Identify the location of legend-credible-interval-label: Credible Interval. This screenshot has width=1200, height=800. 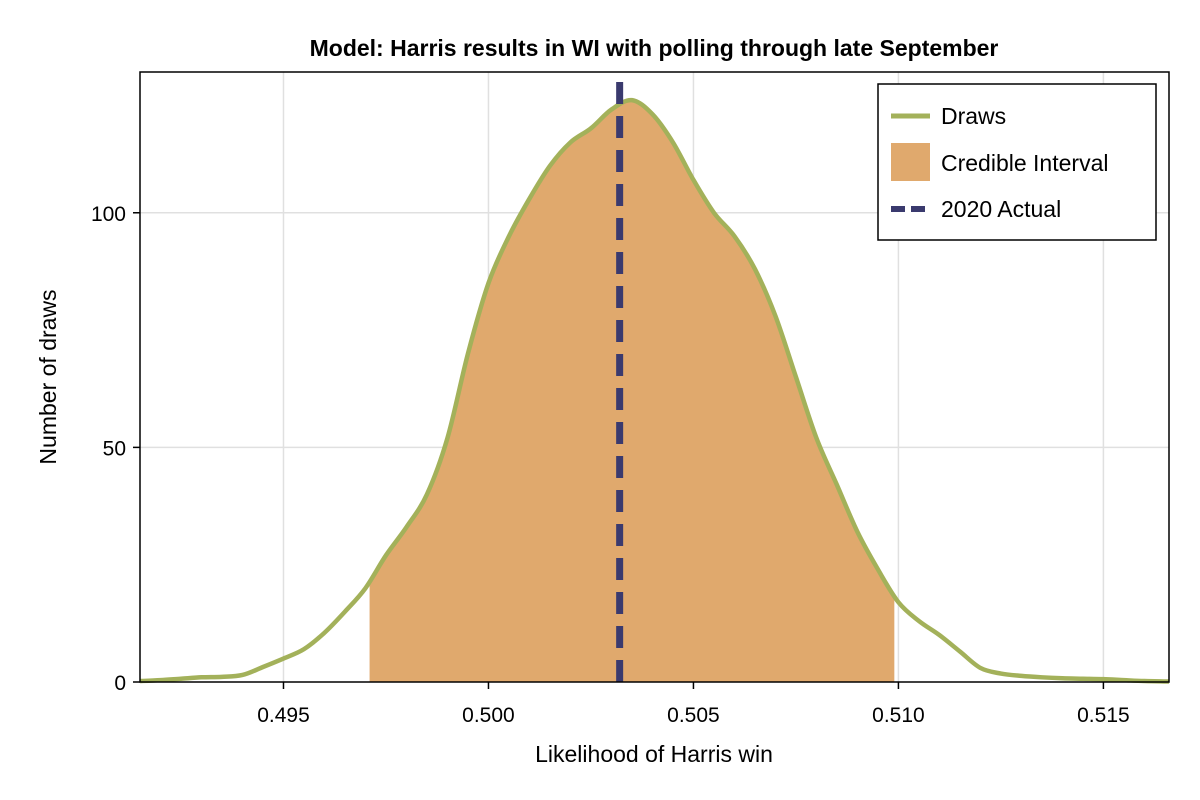
(1024, 163).